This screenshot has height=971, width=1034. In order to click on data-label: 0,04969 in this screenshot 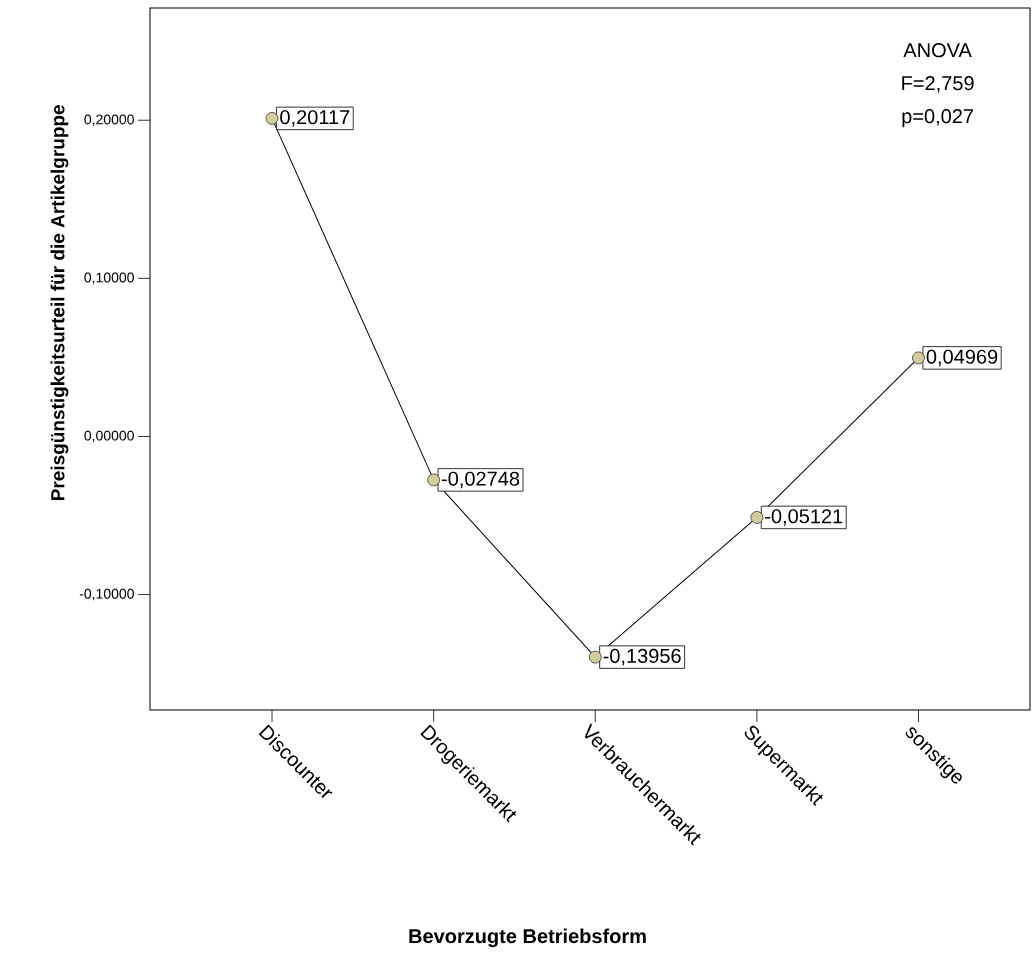, I will do `click(962, 358)`.